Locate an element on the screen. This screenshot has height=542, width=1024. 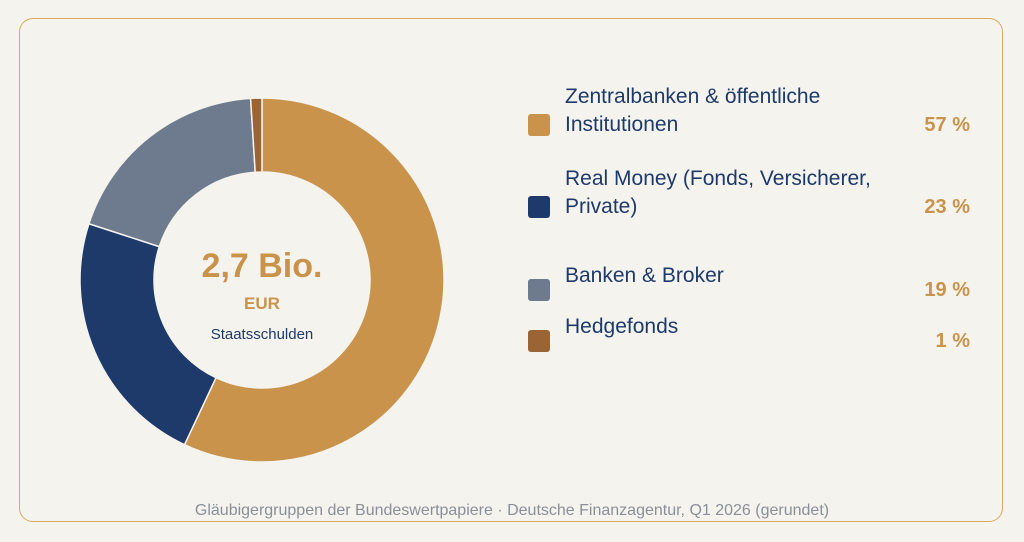
value-label: 19 % is located at coordinates (947, 290).